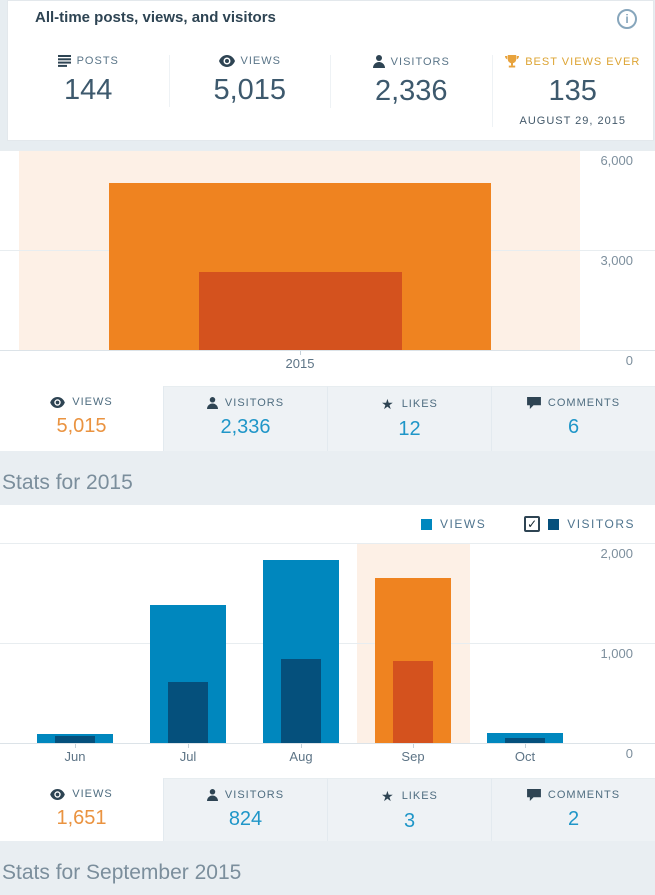  What do you see at coordinates (413, 756) in the screenshot?
I see `x-axis-label: Sep` at bounding box center [413, 756].